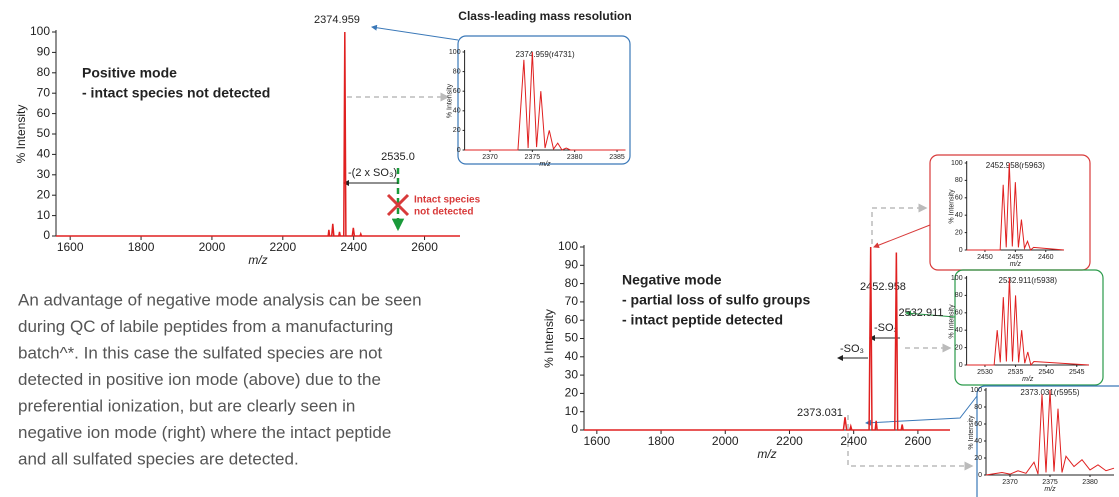 The height and width of the screenshot is (497, 1119). Describe the element at coordinates (985, 372) in the screenshot. I see `x-tick-label: 2530` at that location.